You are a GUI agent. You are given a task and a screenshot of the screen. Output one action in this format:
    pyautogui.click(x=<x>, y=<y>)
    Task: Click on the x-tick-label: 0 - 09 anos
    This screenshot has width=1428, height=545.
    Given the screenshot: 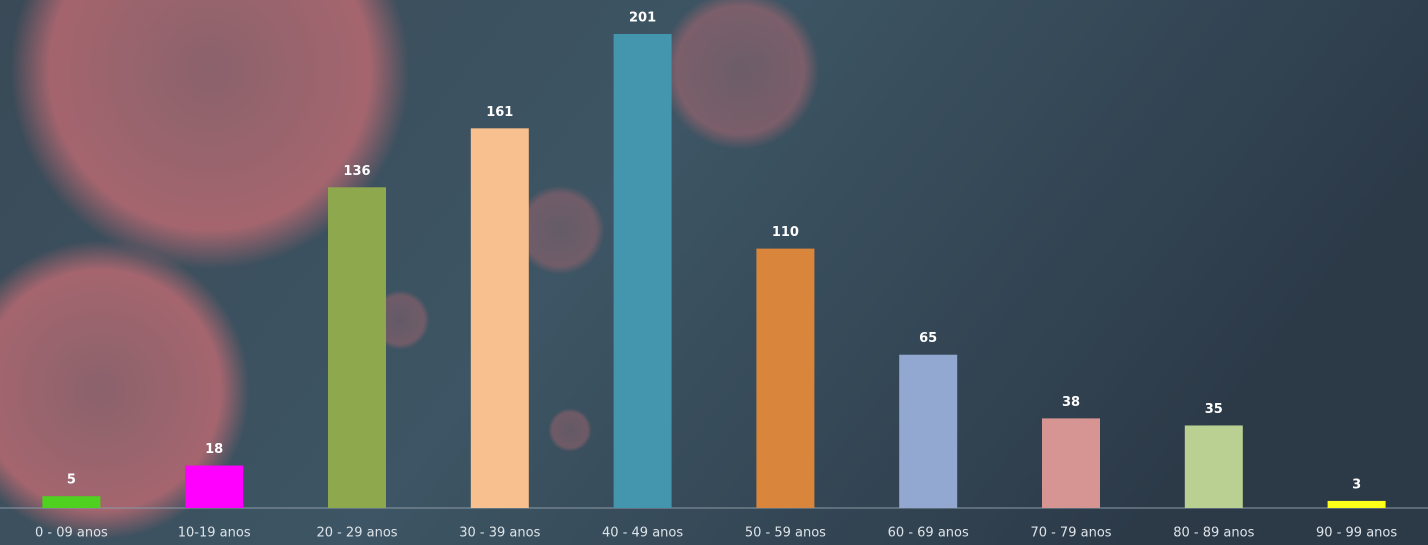 What is the action you would take?
    pyautogui.click(x=71, y=533)
    